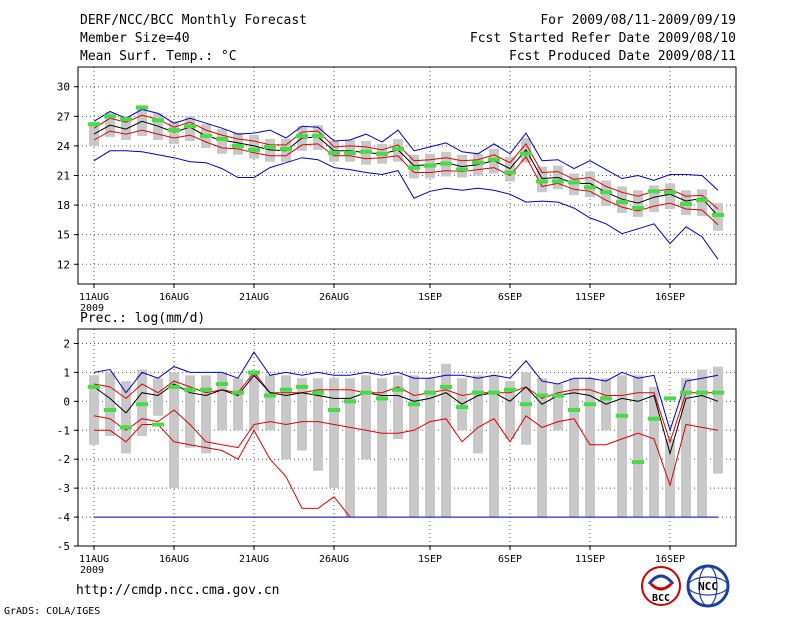 The image size is (800, 618). I want to click on spread-low-line, so click(406, 448).